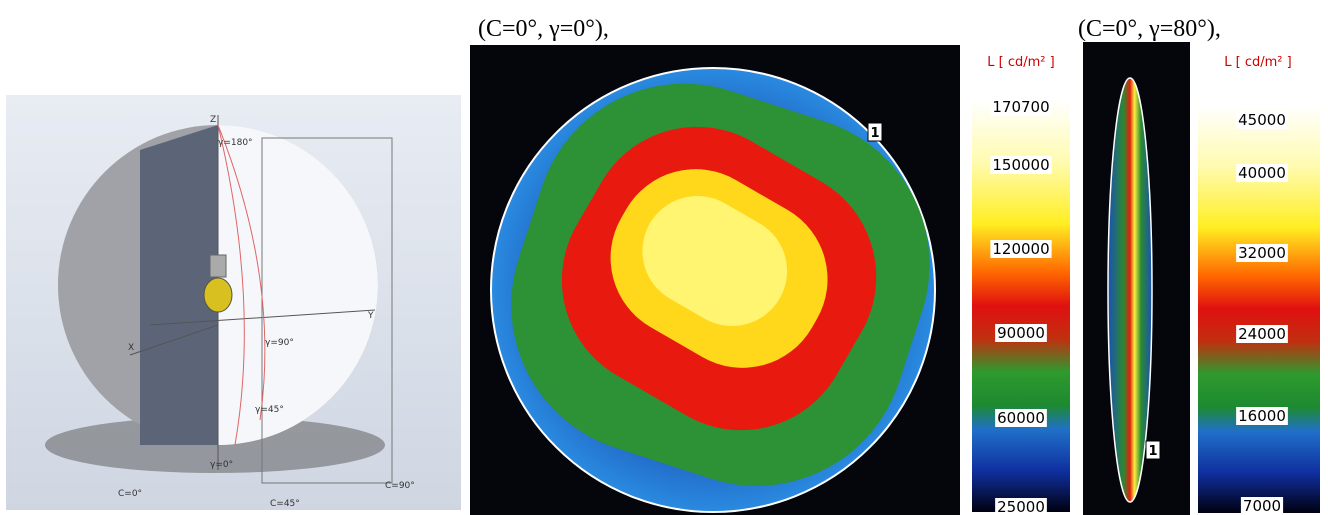  I want to click on colorbar-tick-label: 170700, so click(1020, 107).